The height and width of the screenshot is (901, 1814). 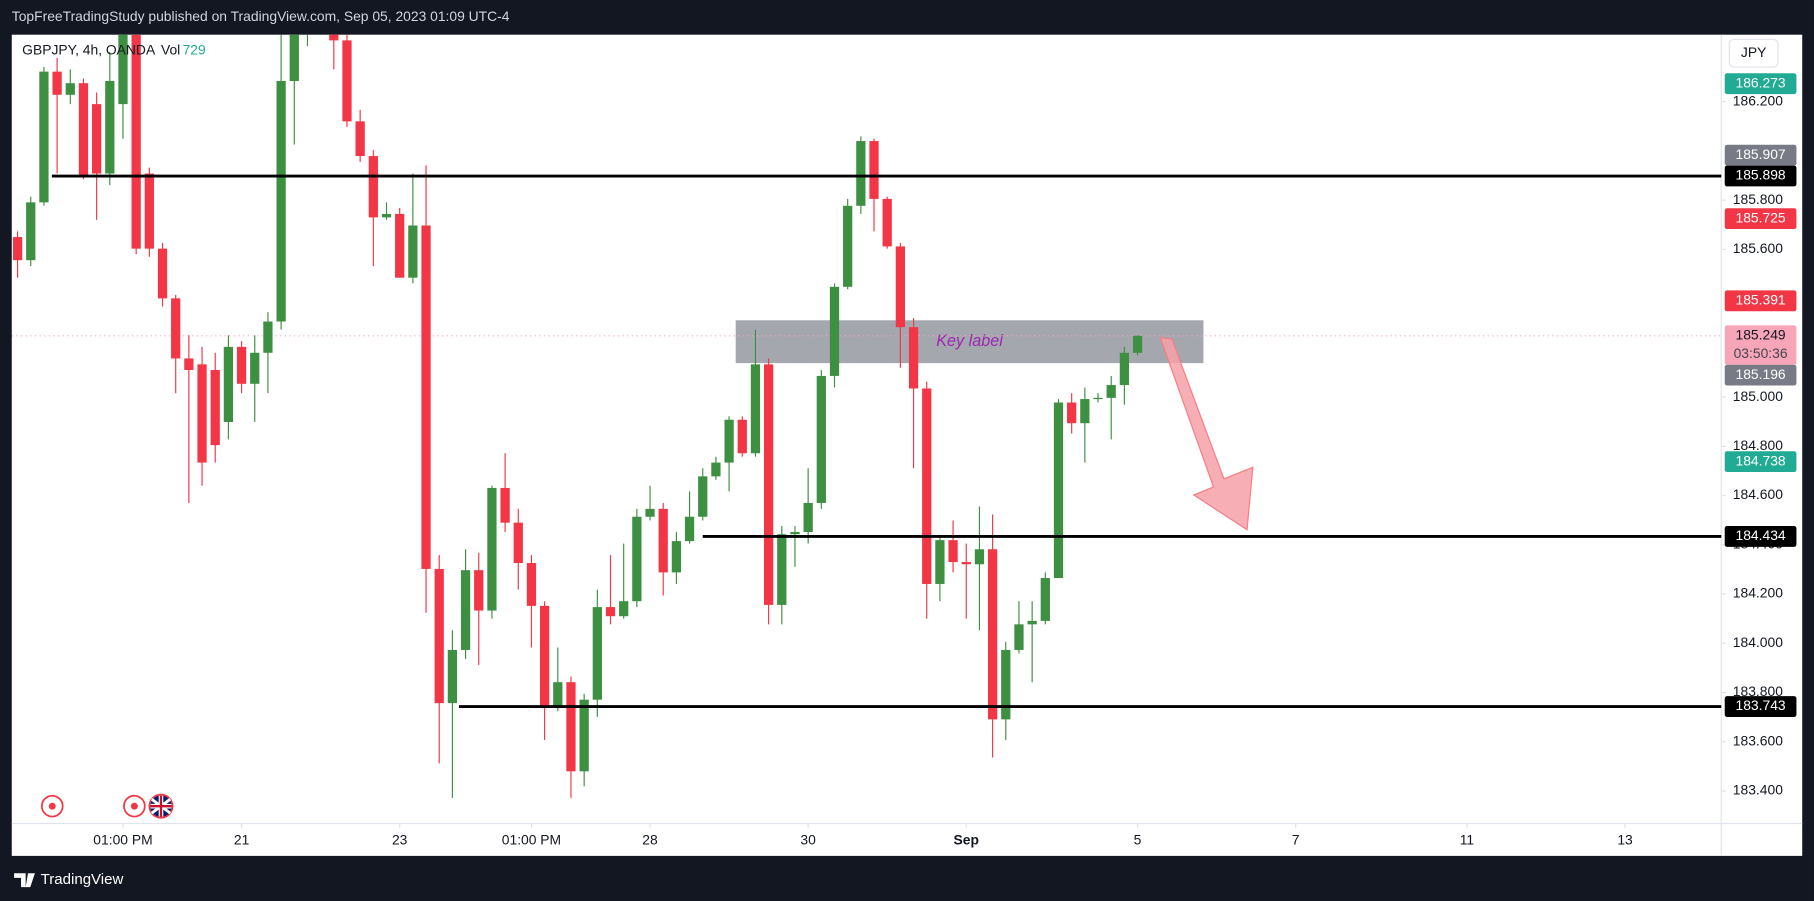 What do you see at coordinates (1138, 840) in the screenshot?
I see `x-tick-label: 5` at bounding box center [1138, 840].